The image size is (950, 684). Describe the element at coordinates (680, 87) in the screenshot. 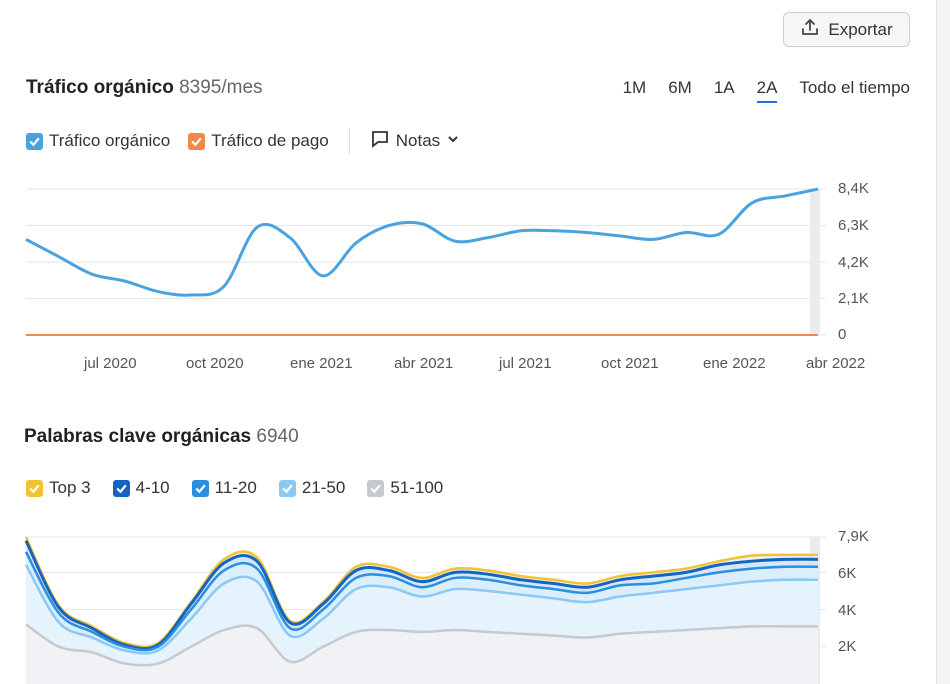

I see `period-6m: 6M` at that location.